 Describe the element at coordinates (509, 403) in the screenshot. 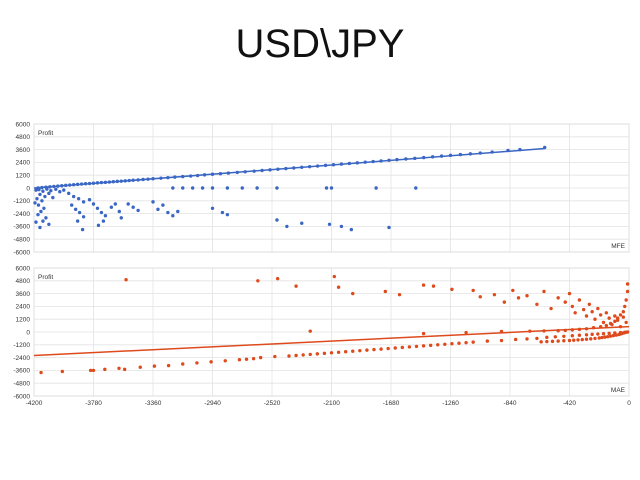

I see `x-tick-label: -840` at that location.